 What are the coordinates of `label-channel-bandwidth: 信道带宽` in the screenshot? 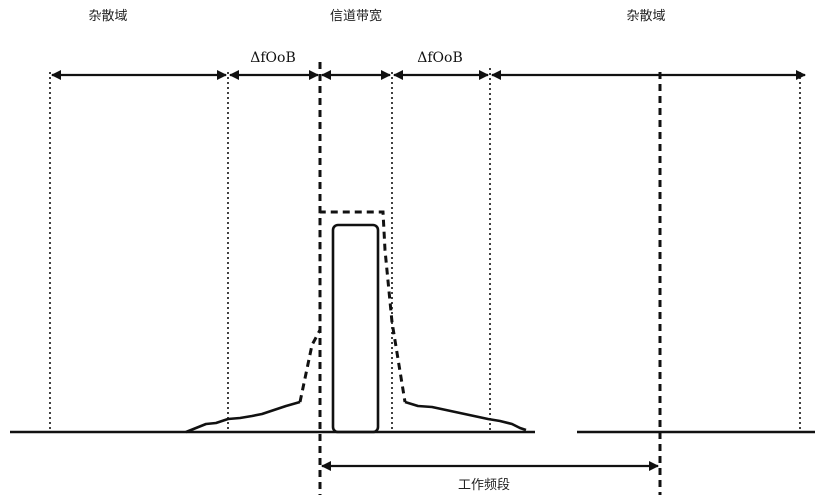 It's located at (356, 16).